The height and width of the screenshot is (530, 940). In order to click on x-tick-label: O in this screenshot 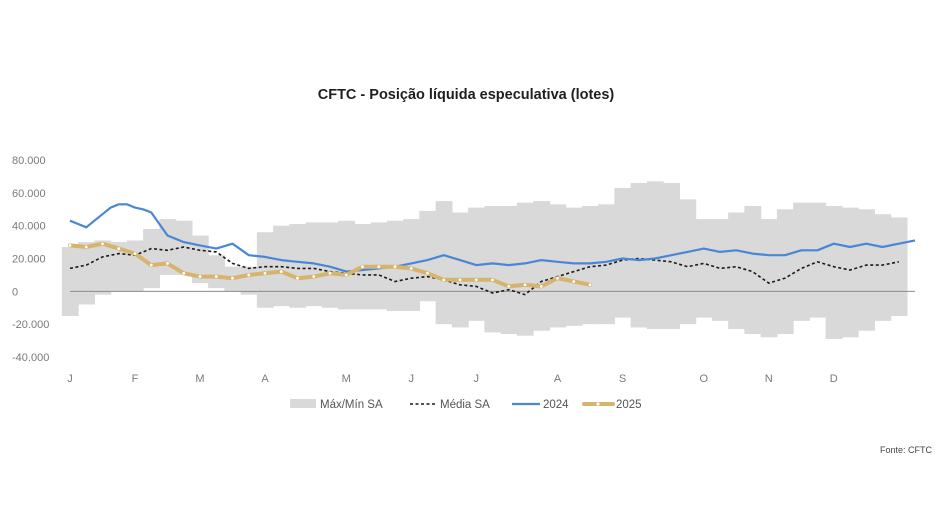, I will do `click(703, 379)`.